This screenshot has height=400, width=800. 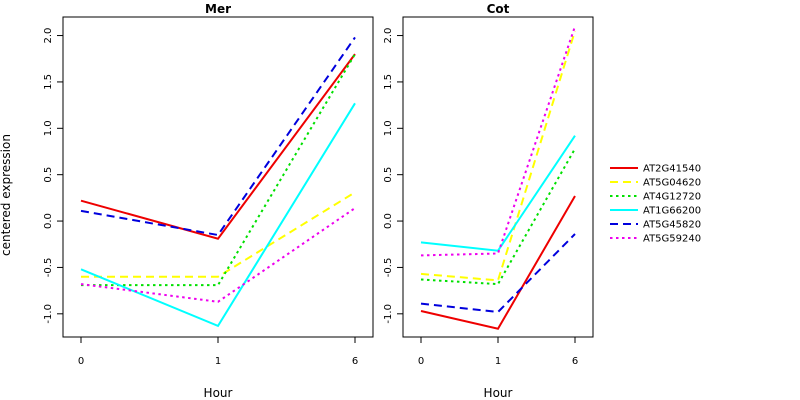 What do you see at coordinates (672, 225) in the screenshot?
I see `legend-label-at5g45820: AT5G45820` at bounding box center [672, 225].